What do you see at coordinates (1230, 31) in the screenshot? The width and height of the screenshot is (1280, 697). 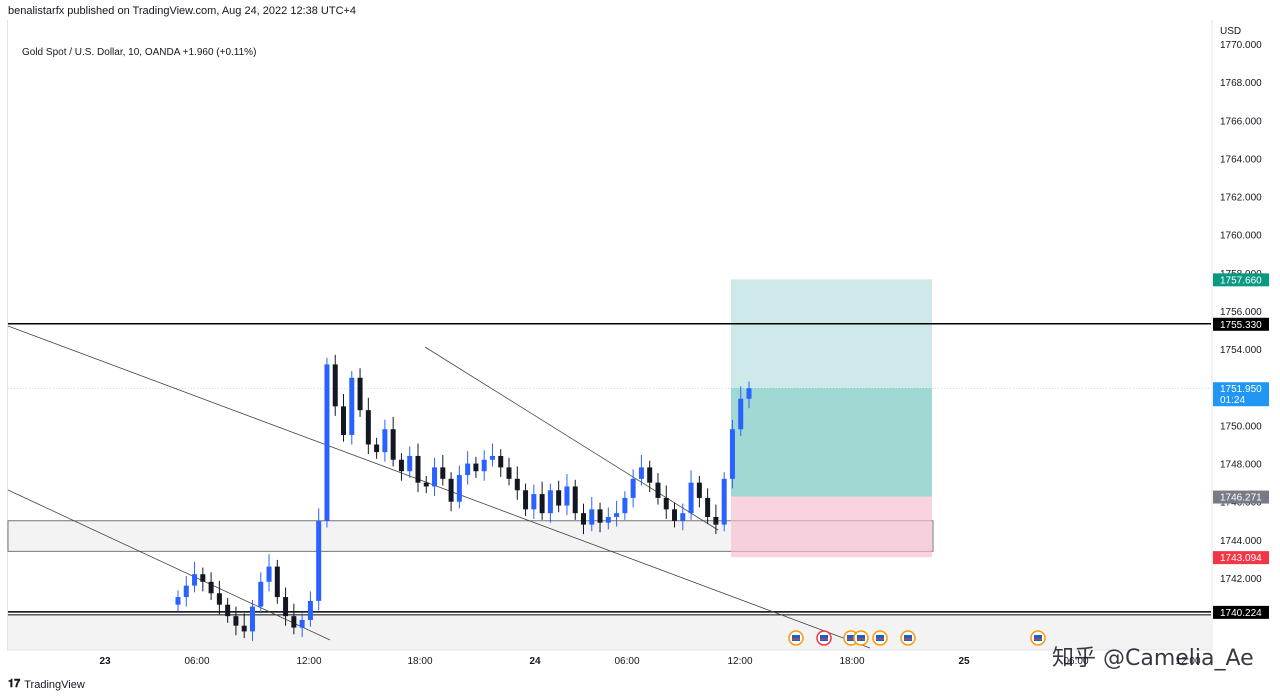 I see `price-axis-currency: USD` at bounding box center [1230, 31].